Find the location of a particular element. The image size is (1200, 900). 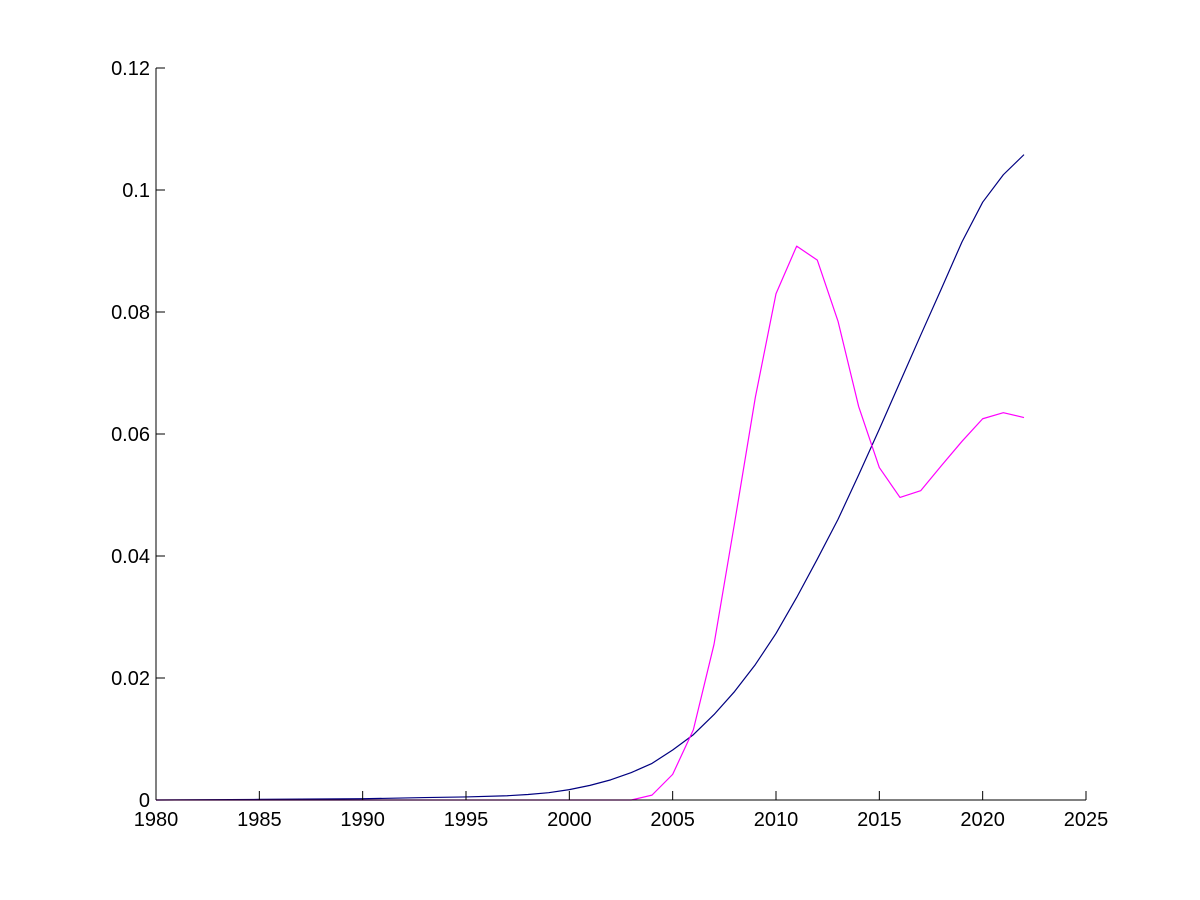

x-tick-label: 1990 is located at coordinates (362, 820).